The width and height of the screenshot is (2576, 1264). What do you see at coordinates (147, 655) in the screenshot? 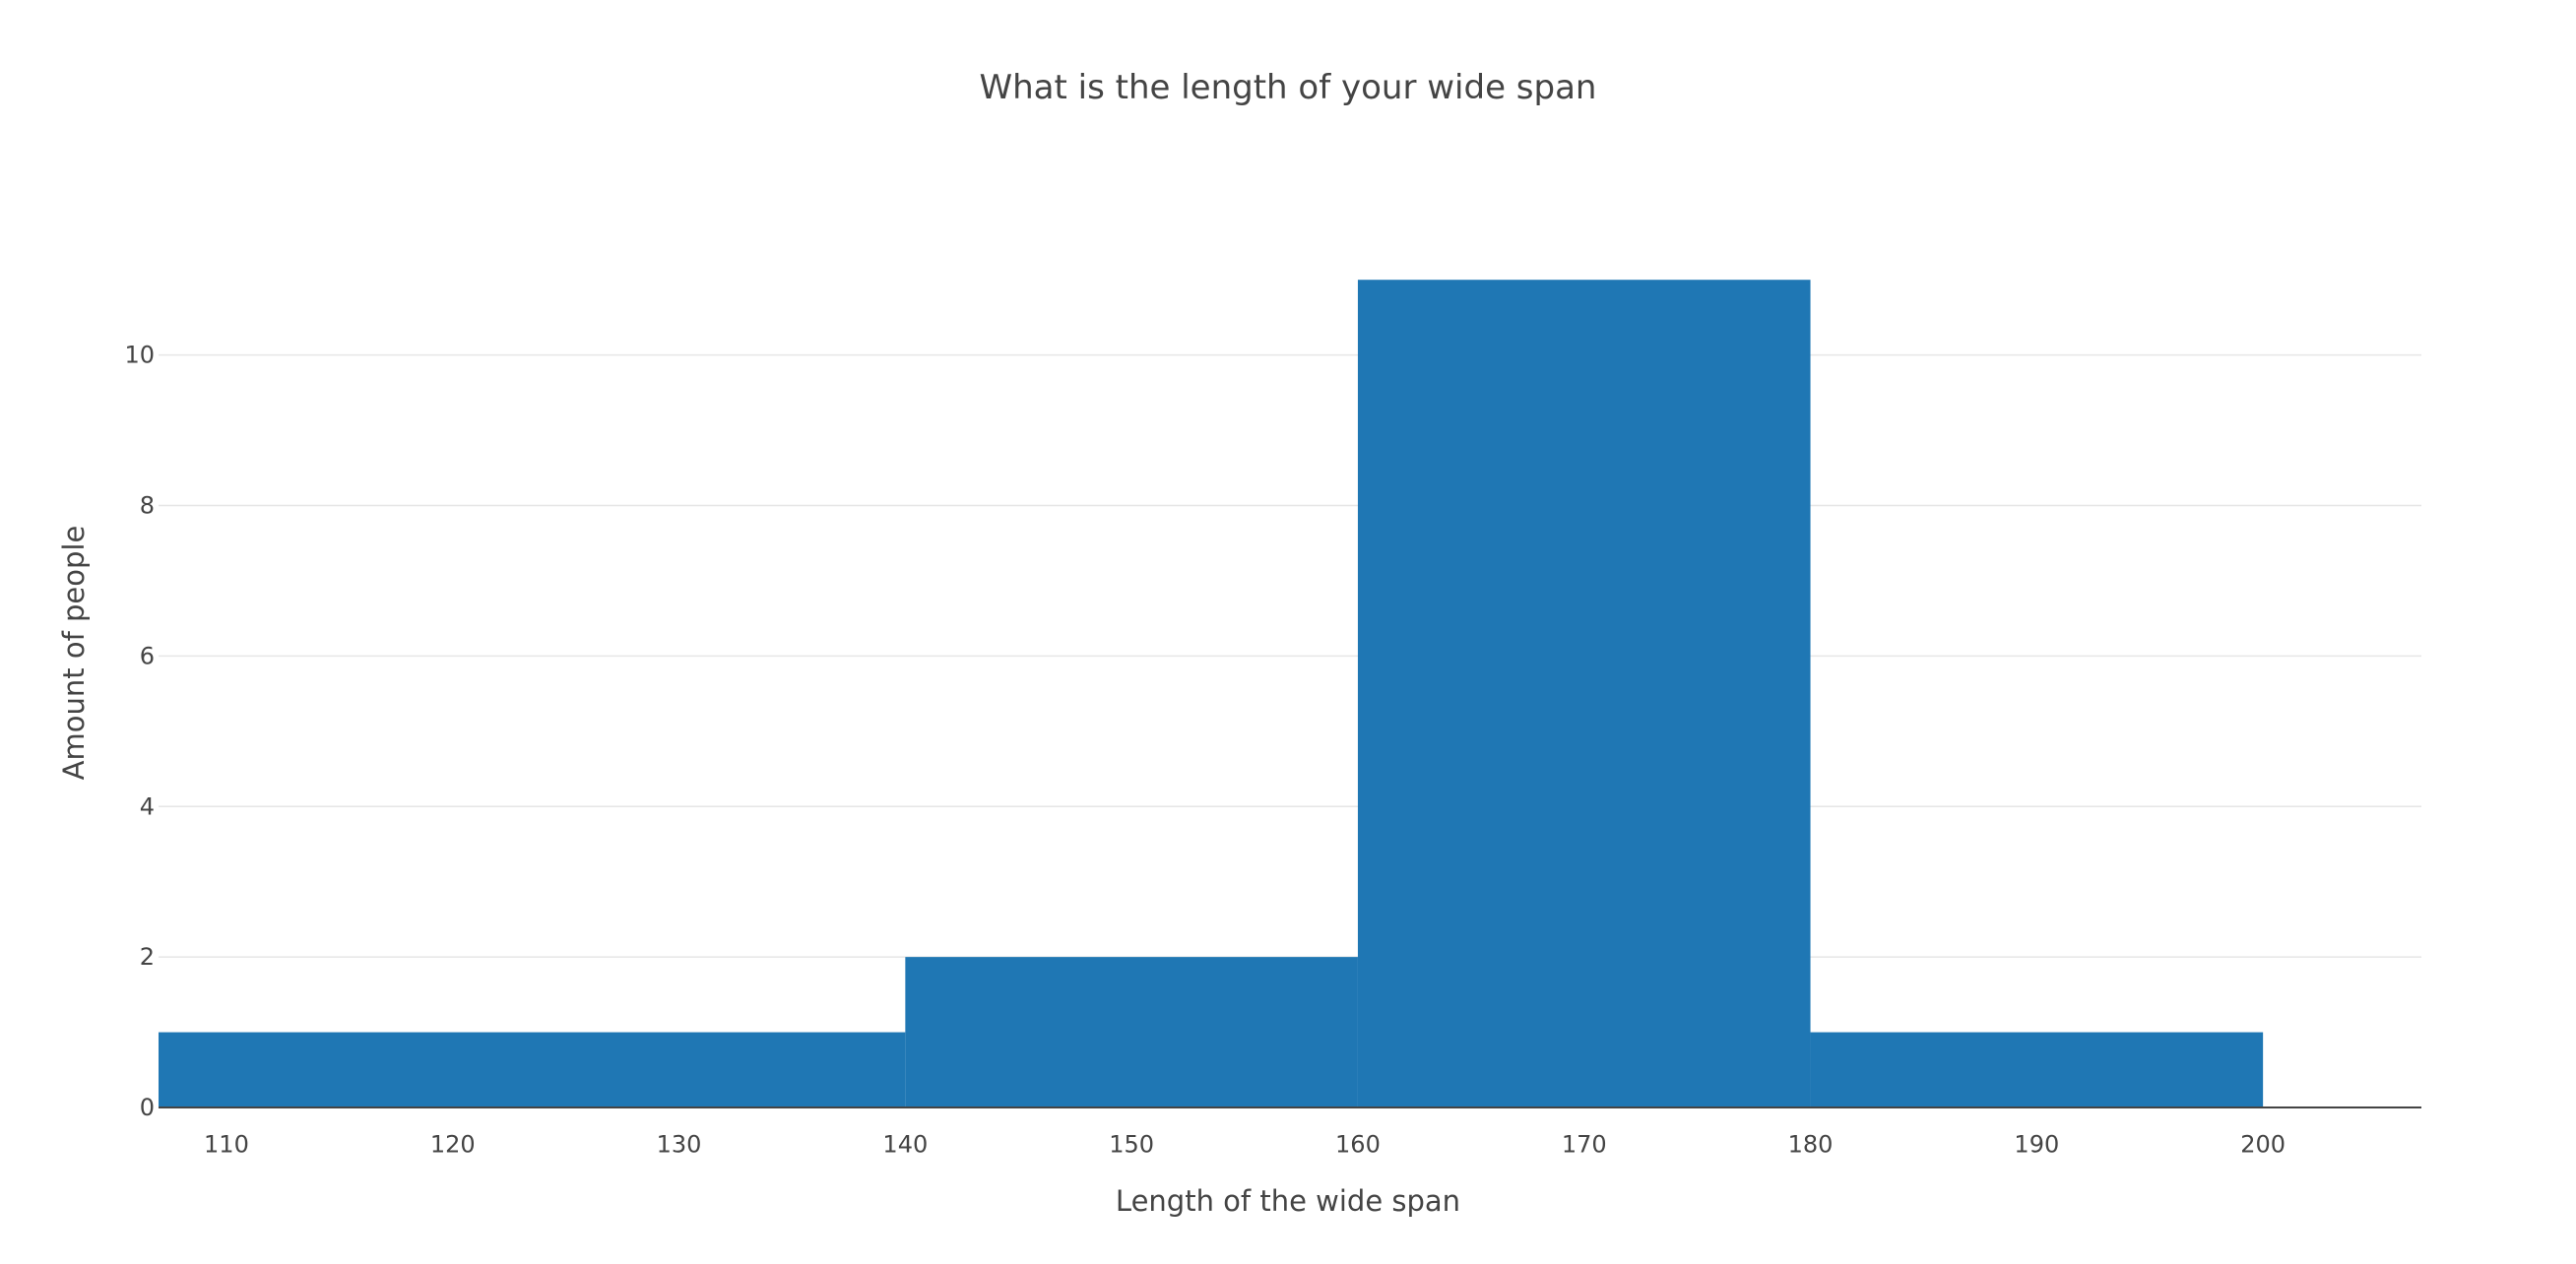
I see `y-tick-label-6: 6` at bounding box center [147, 655].